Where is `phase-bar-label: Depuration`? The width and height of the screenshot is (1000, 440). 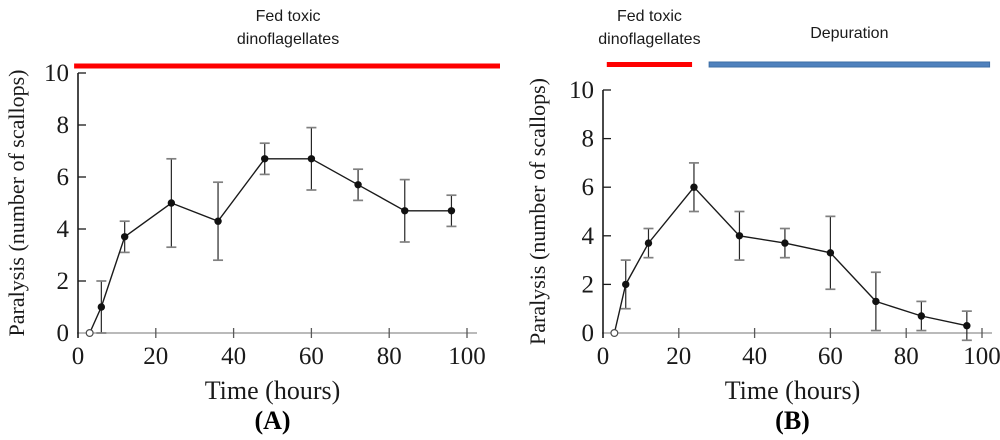
phase-bar-label: Depuration is located at coordinates (849, 33).